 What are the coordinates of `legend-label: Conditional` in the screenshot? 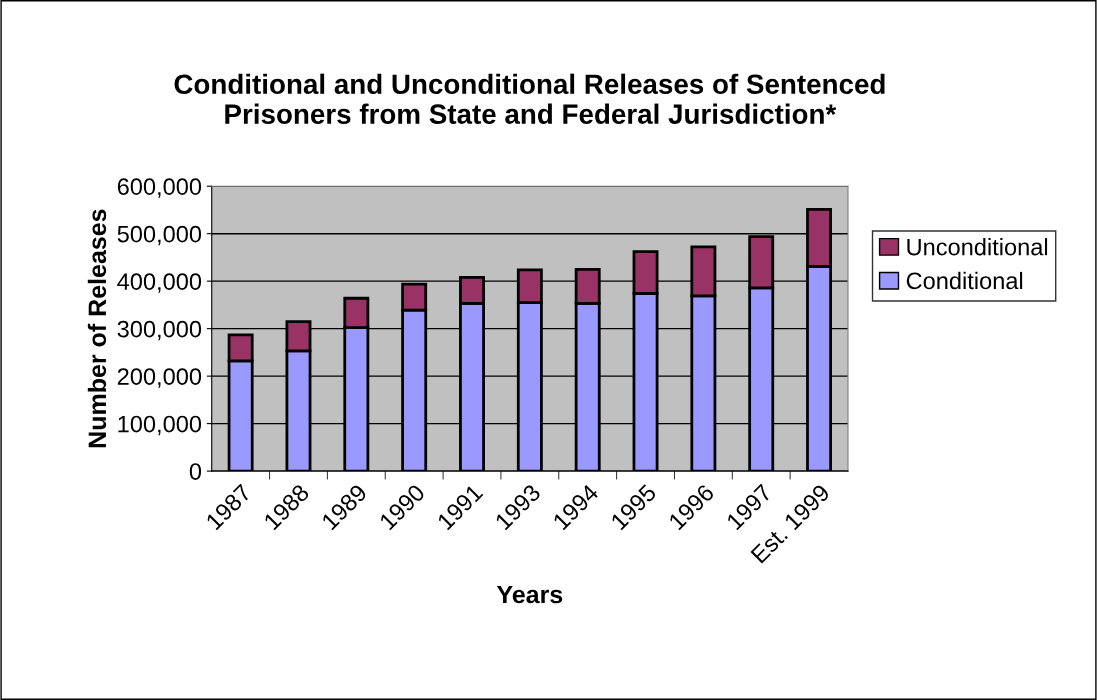 It's located at (964, 280).